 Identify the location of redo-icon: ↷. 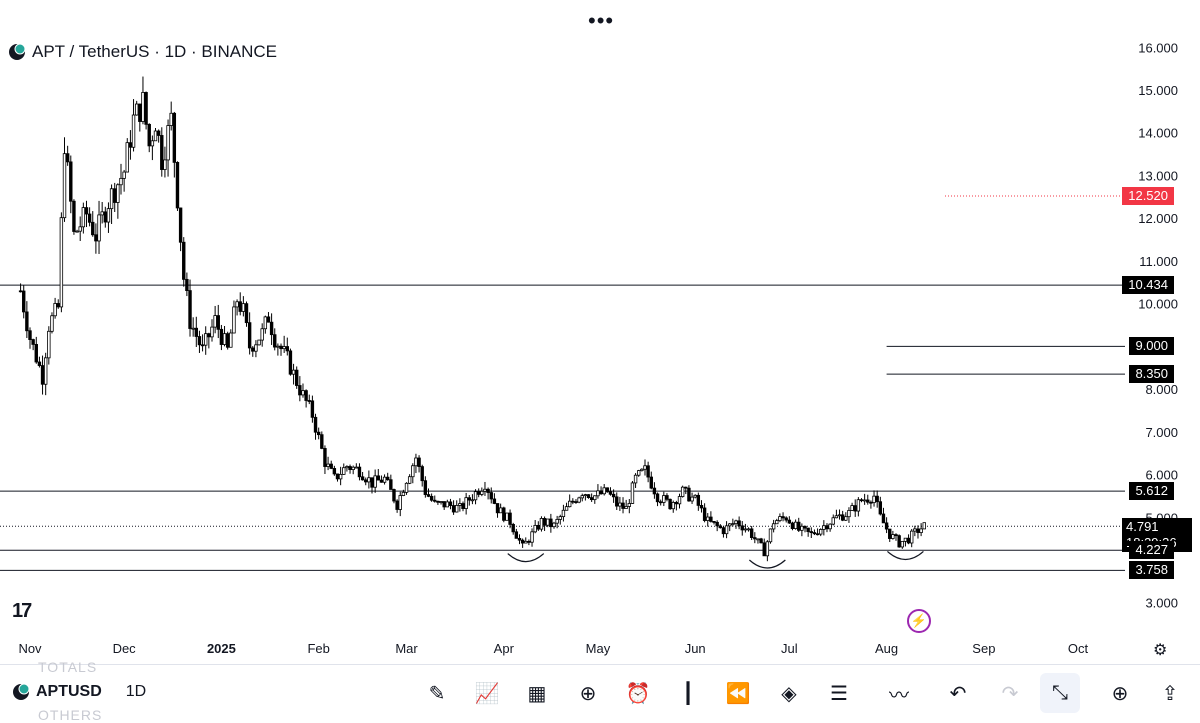
(1010, 693).